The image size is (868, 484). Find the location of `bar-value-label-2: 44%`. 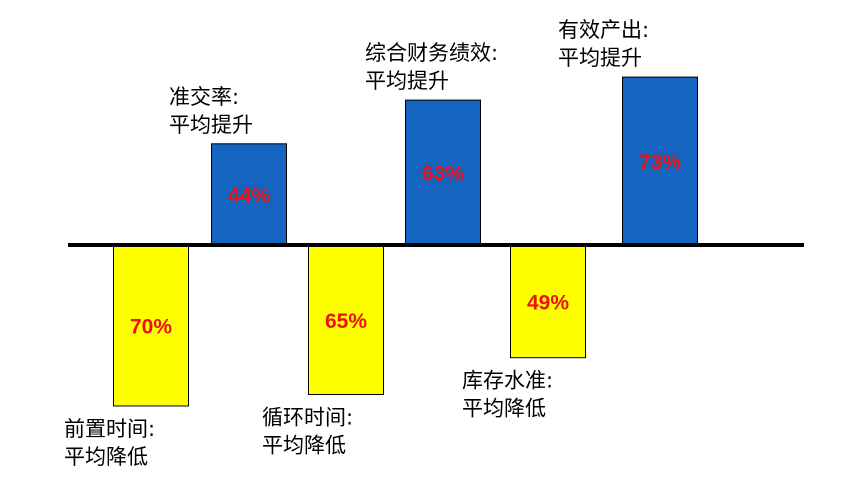

bar-value-label-2: 44% is located at coordinates (249, 195).